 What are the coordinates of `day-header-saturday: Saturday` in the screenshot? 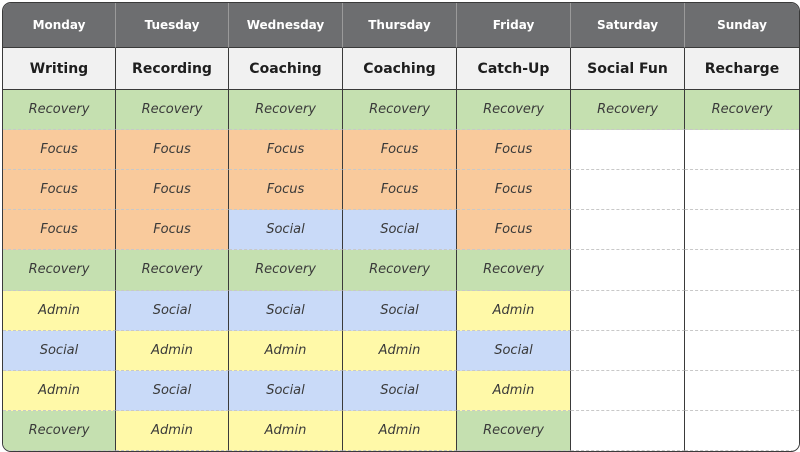 It's located at (628, 25).